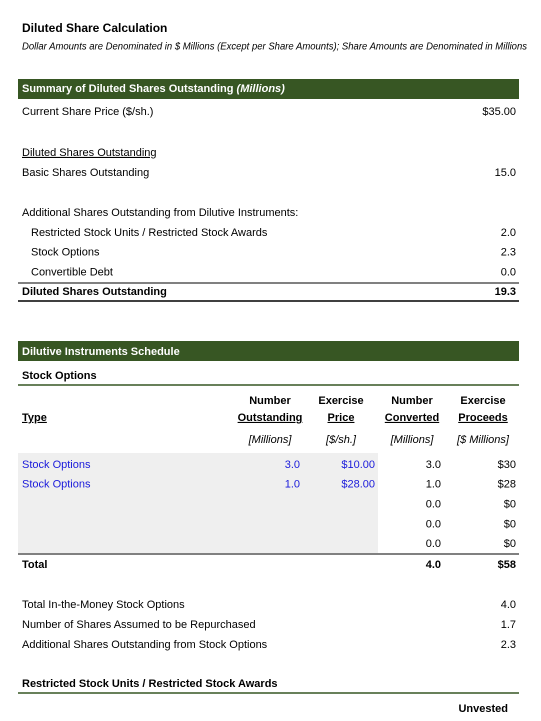 The image size is (541, 721). Describe the element at coordinates (483, 418) in the screenshot. I see `column-header: Proceeds` at that location.